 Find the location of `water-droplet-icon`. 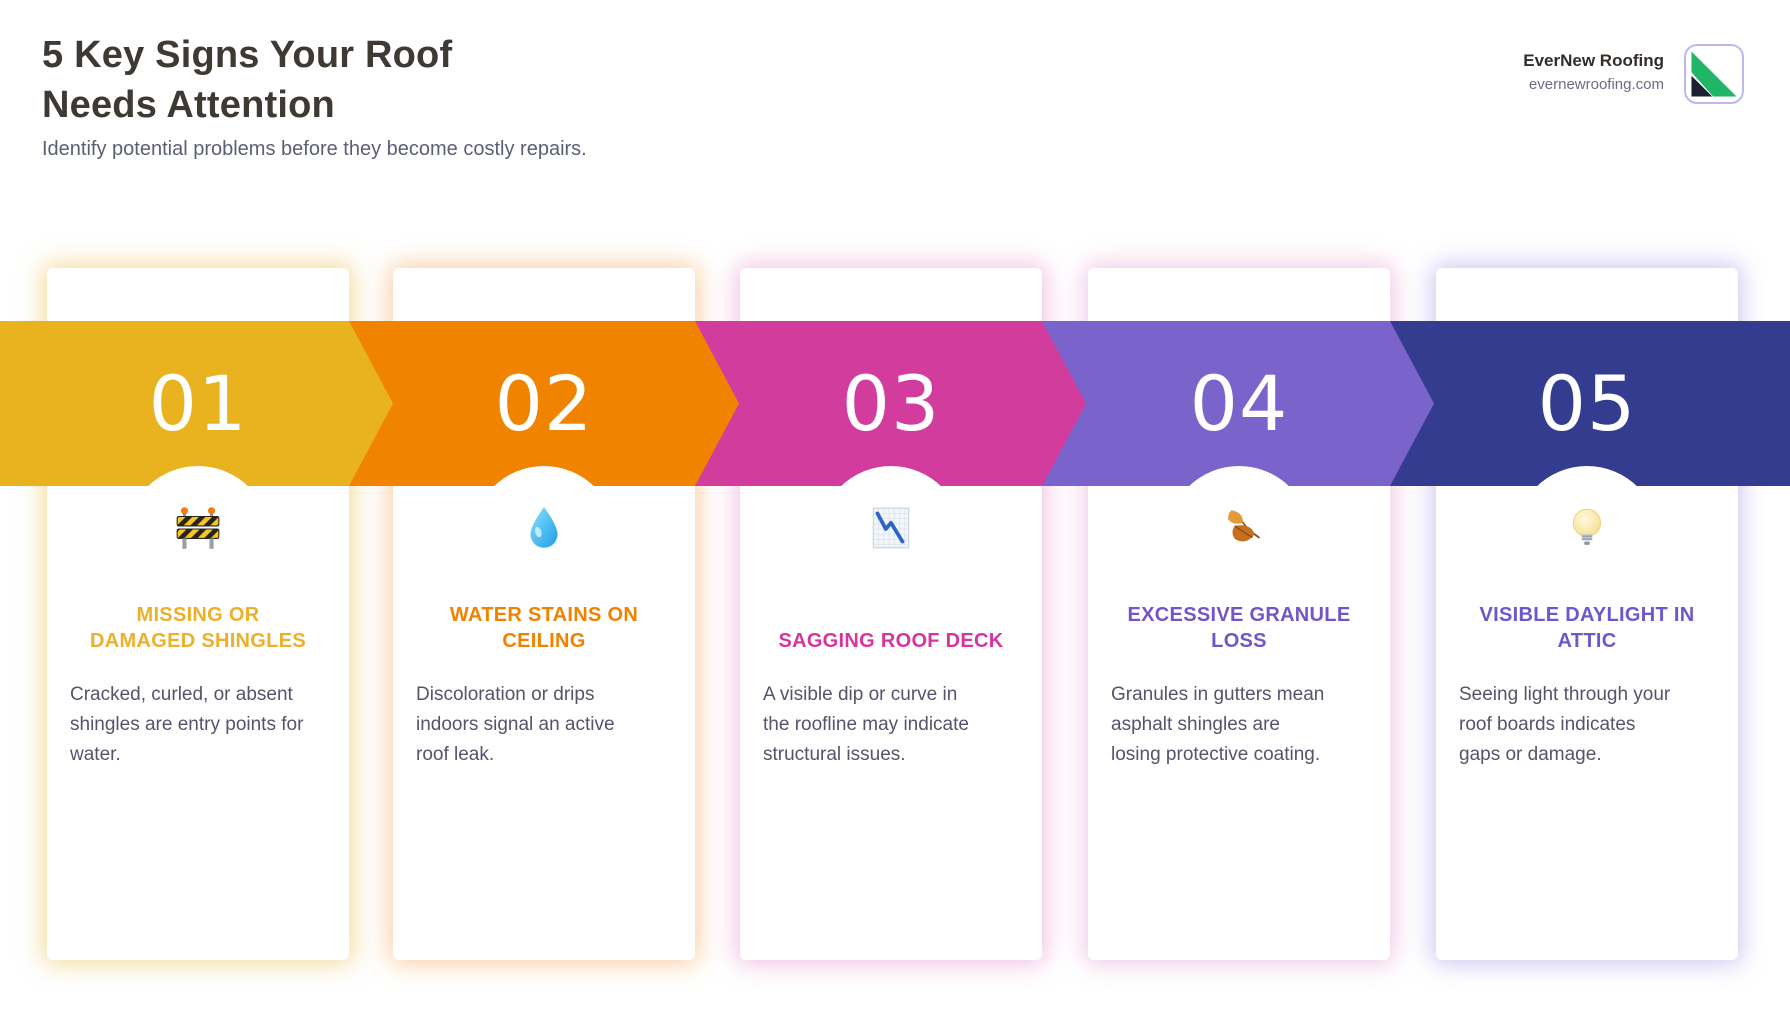

water-droplet-icon is located at coordinates (544, 528).